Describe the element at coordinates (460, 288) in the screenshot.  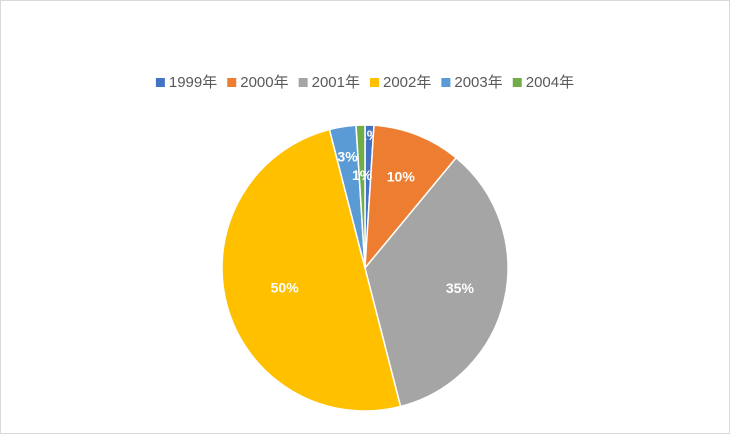
I see `data-label: 35%` at that location.